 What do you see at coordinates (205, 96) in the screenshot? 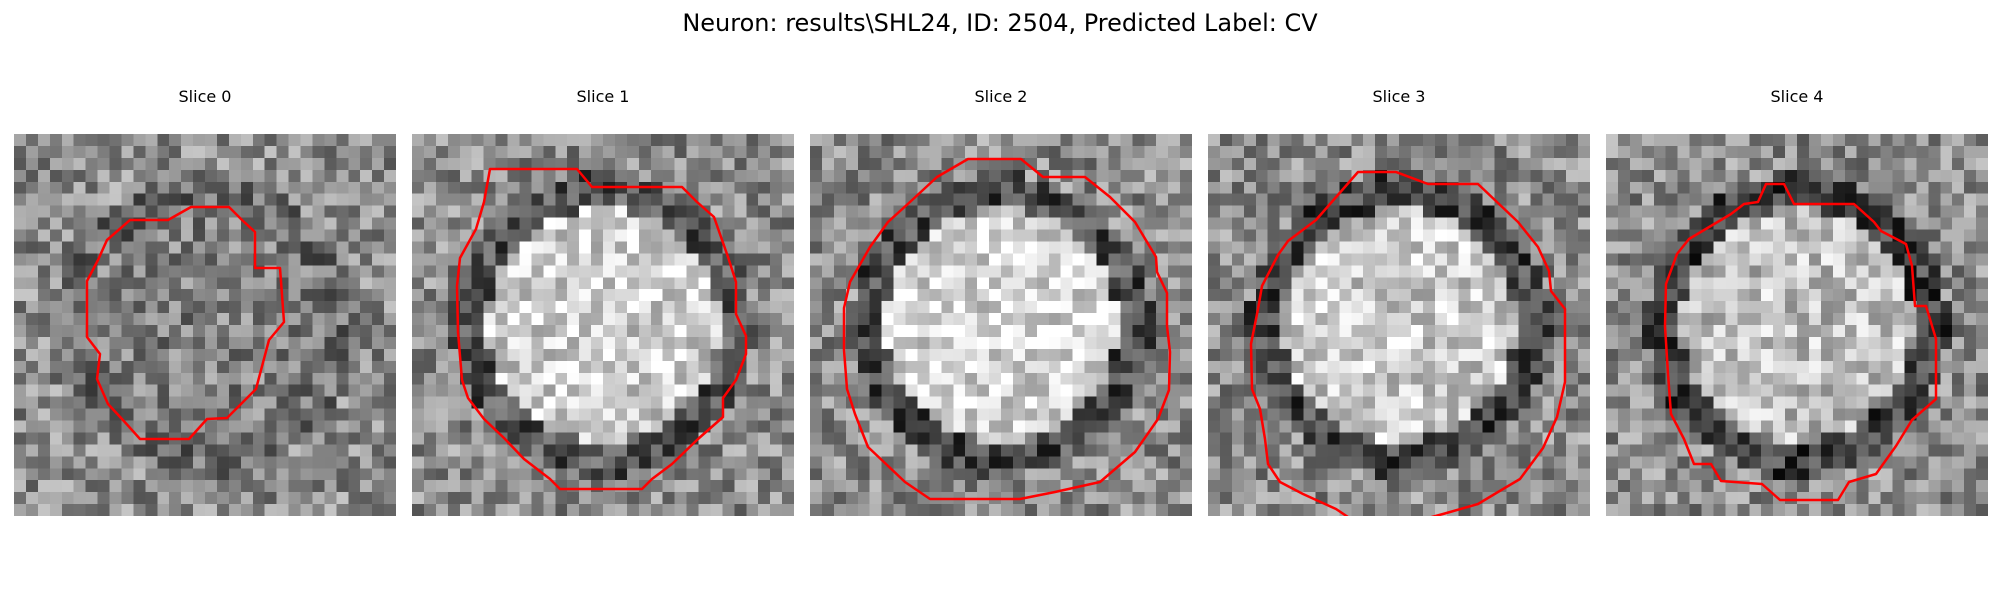
I see `slice-title: Slice 0` at bounding box center [205, 96].